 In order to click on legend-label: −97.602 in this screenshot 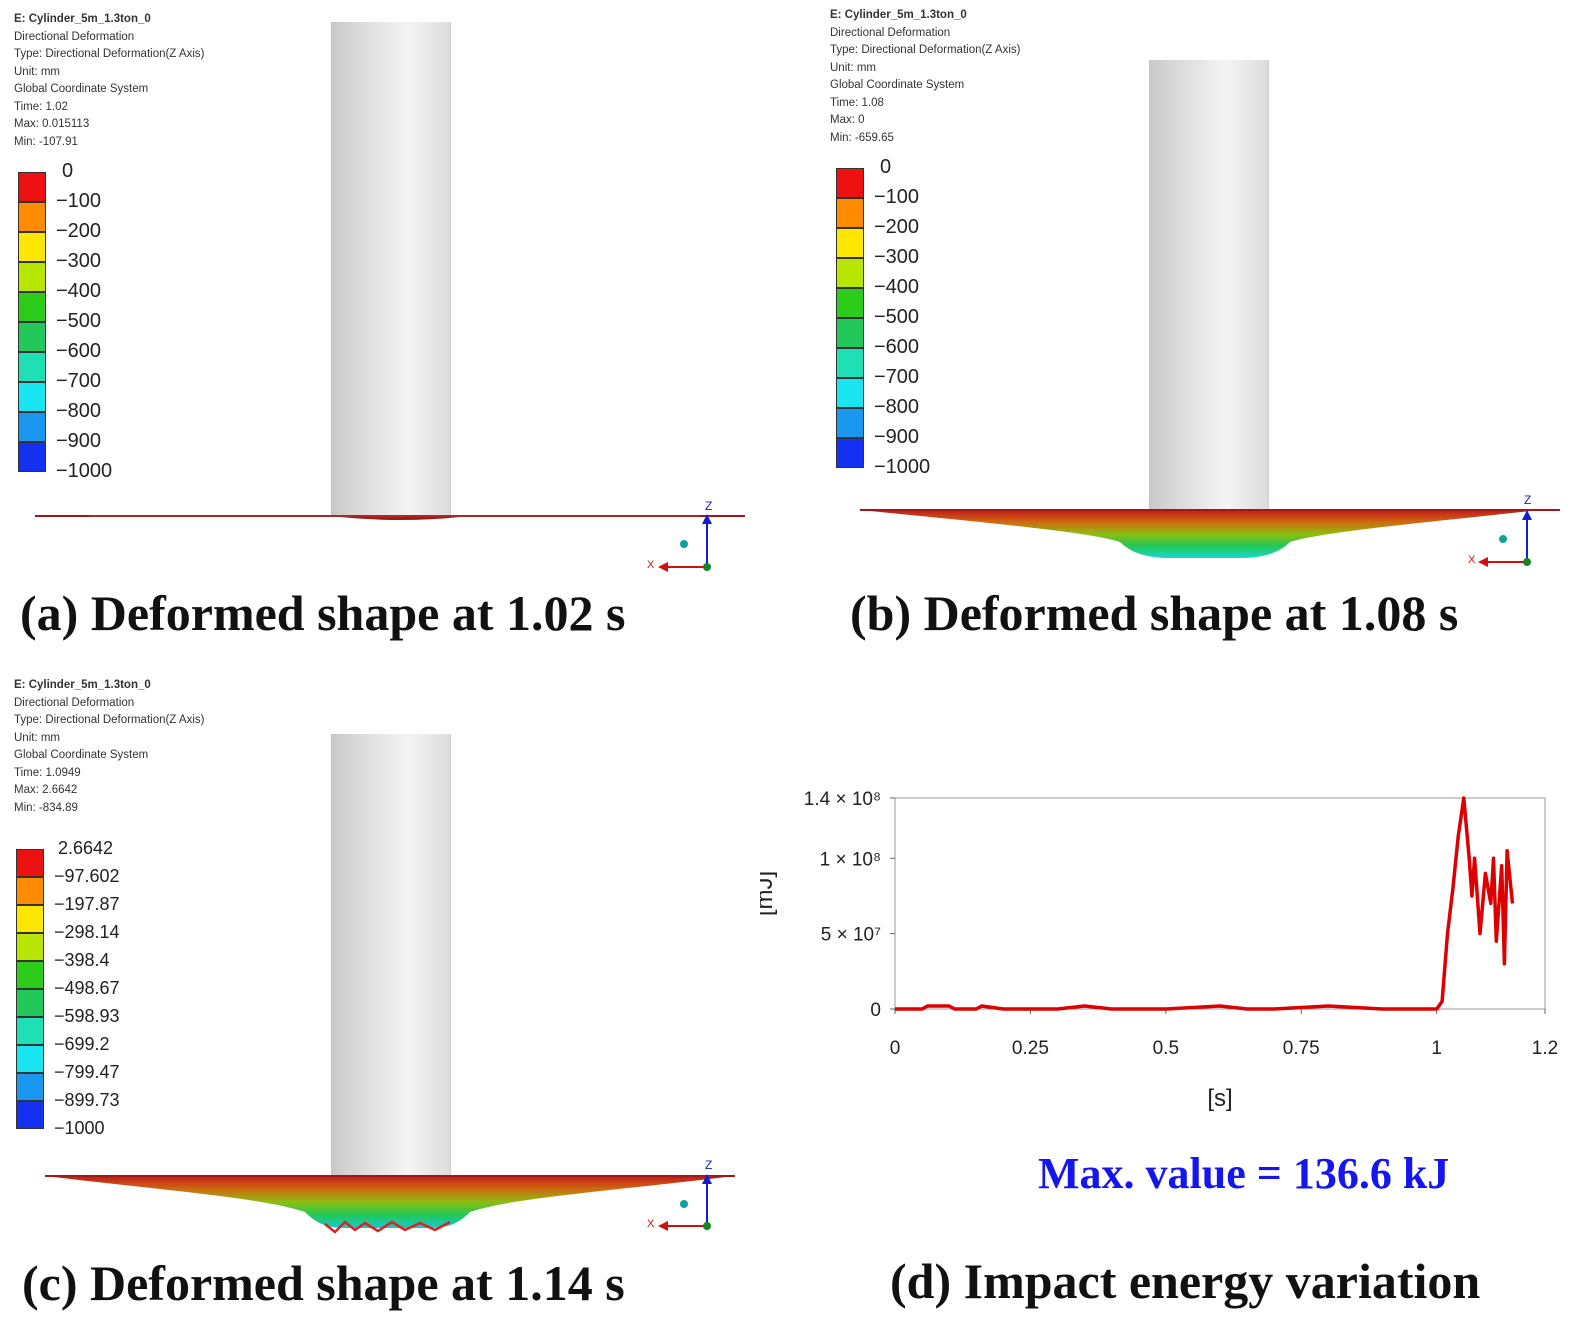, I will do `click(87, 876)`.